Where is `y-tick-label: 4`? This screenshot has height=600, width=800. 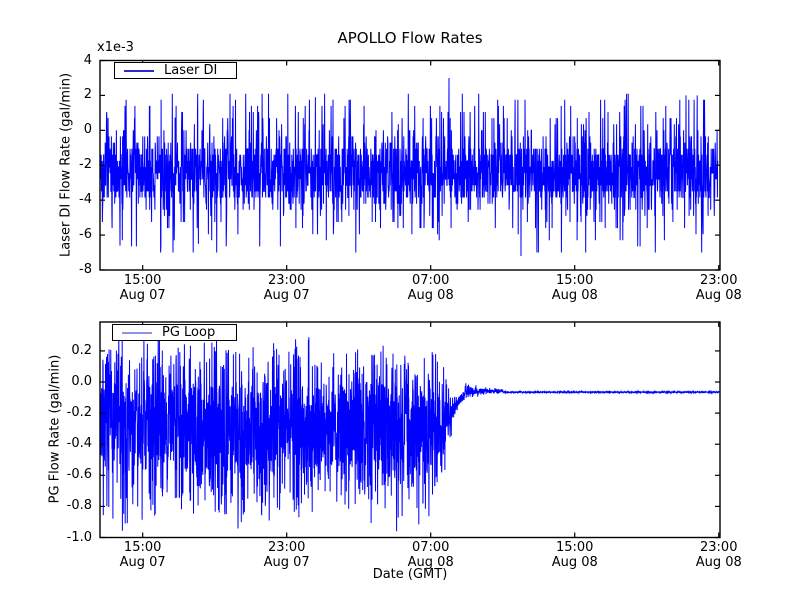
y-tick-label: 4 is located at coordinates (87, 60).